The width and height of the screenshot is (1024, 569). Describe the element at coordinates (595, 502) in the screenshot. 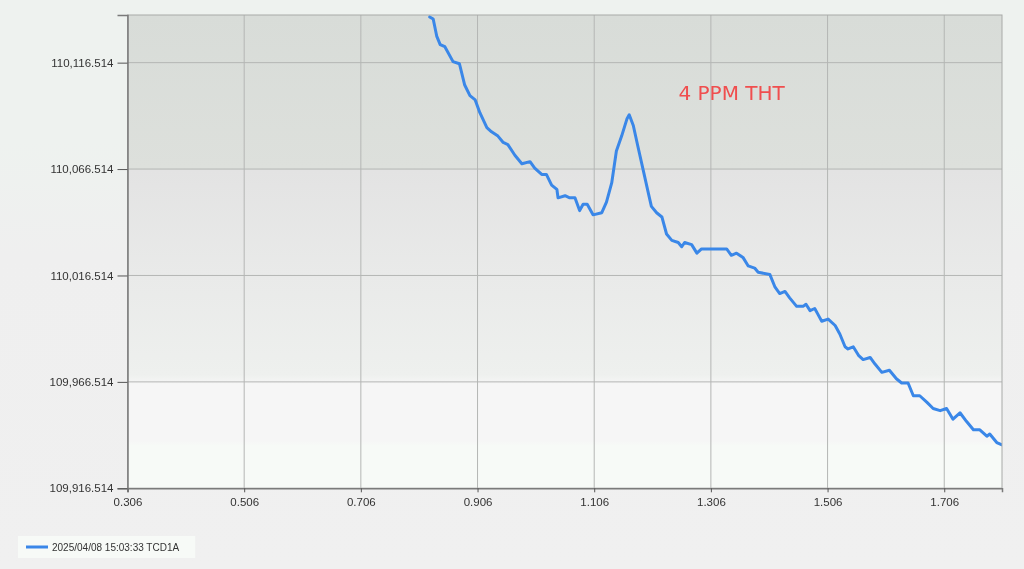

I see `x-tick-label: 1.106` at that location.